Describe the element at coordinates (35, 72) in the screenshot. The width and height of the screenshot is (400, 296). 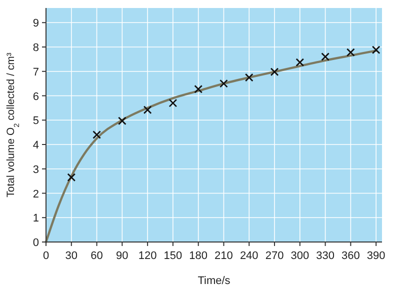
I see `y-tick-label: 7` at that location.